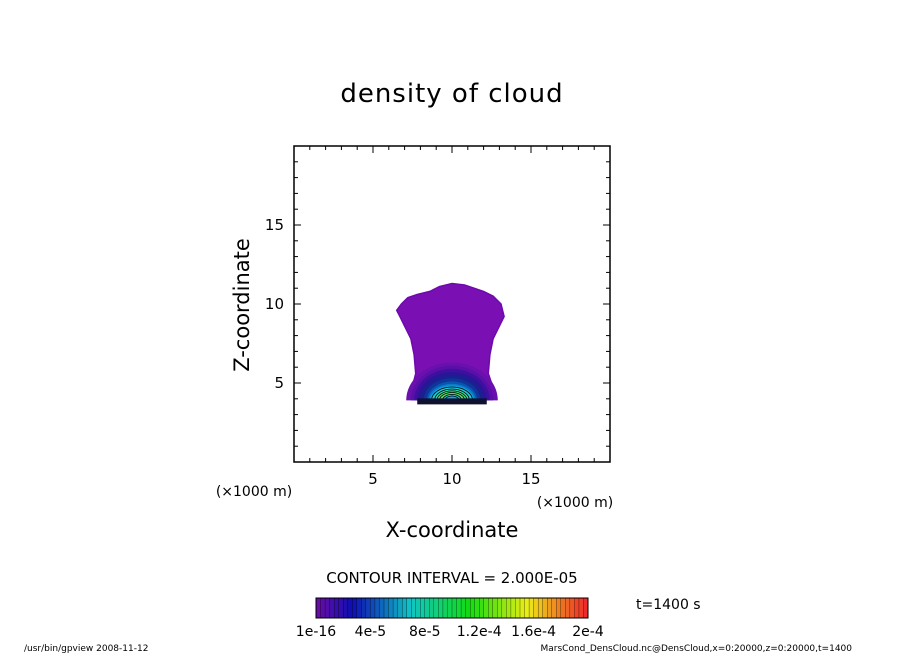 The image size is (904, 654). What do you see at coordinates (274, 225) in the screenshot?
I see `y-tick-label: 15` at bounding box center [274, 225].